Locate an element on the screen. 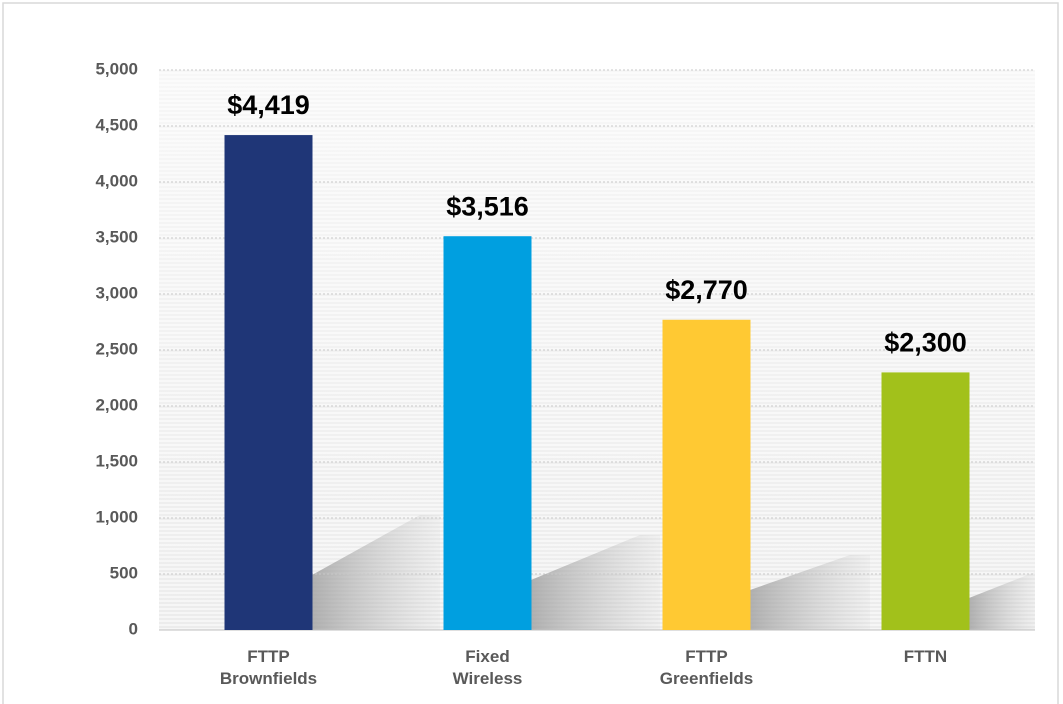  x-tick-label: FTTP Greenfields is located at coordinates (706, 667).